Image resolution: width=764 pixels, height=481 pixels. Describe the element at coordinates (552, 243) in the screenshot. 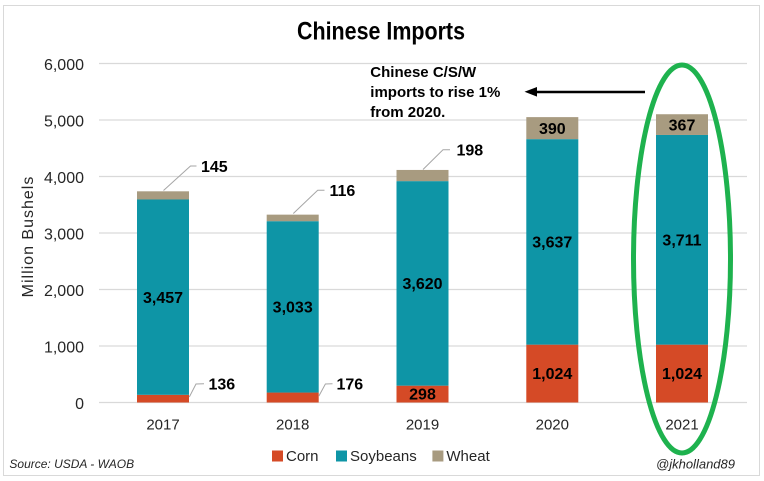

I see `svg-text: 3,637` at that location.